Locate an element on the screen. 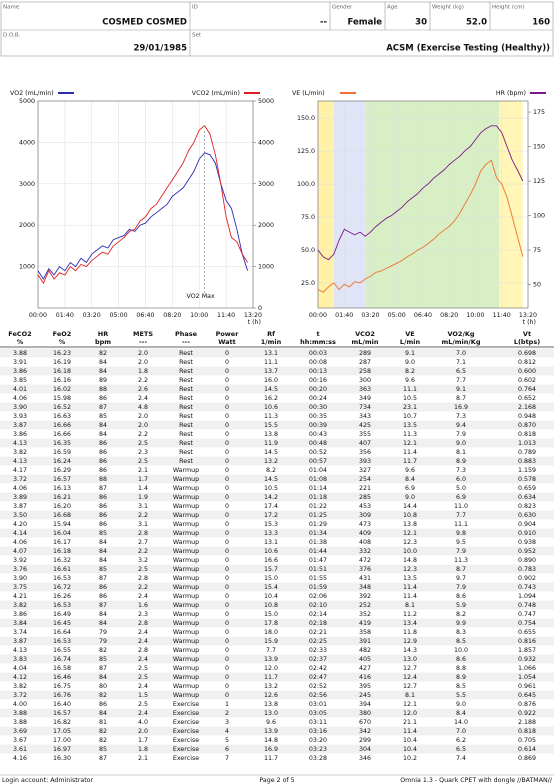 This screenshot has width=554, height=784. table-cell: 4.20 is located at coordinates (20, 524).